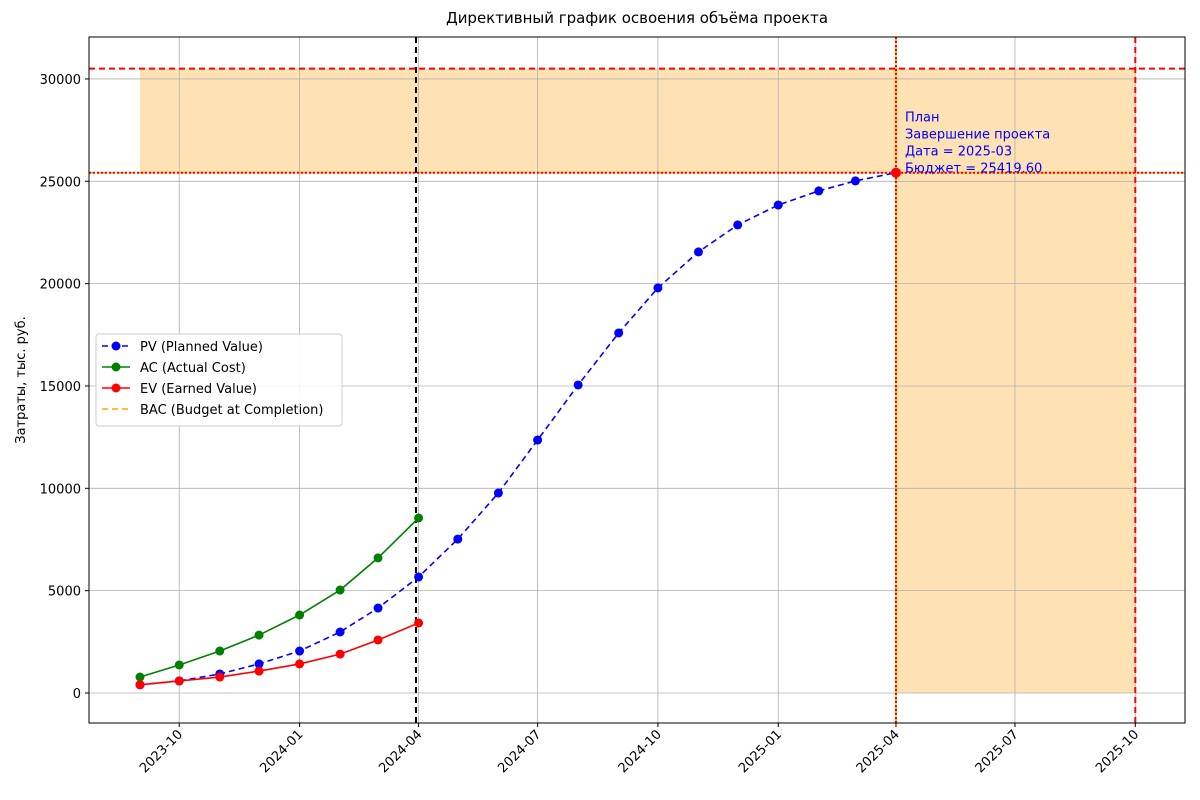 Image resolution: width=1200 pixels, height=800 pixels. What do you see at coordinates (161, 751) in the screenshot?
I see `x-tick-label: 2023-10` at bounding box center [161, 751].